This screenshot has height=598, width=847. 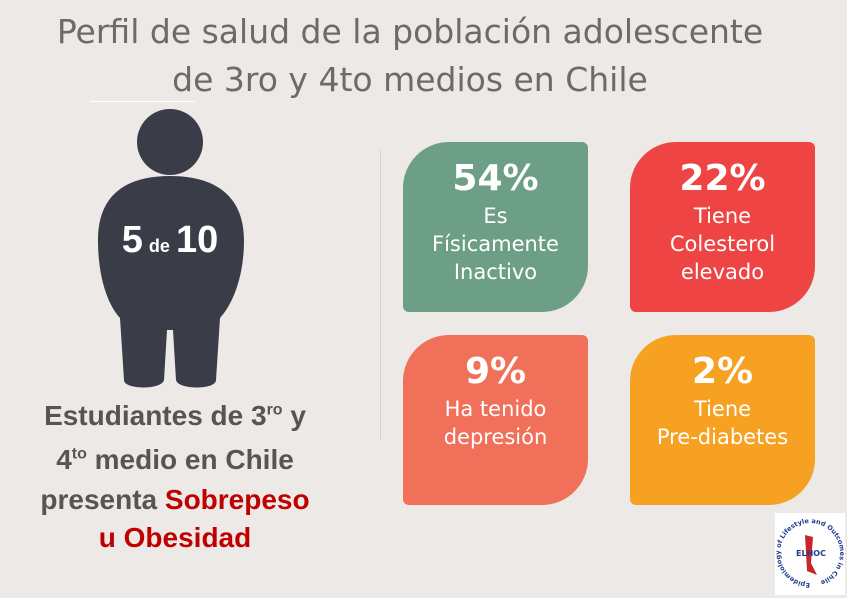 What do you see at coordinates (495, 244) in the screenshot?
I see `stat-label: Físicamente` at bounding box center [495, 244].